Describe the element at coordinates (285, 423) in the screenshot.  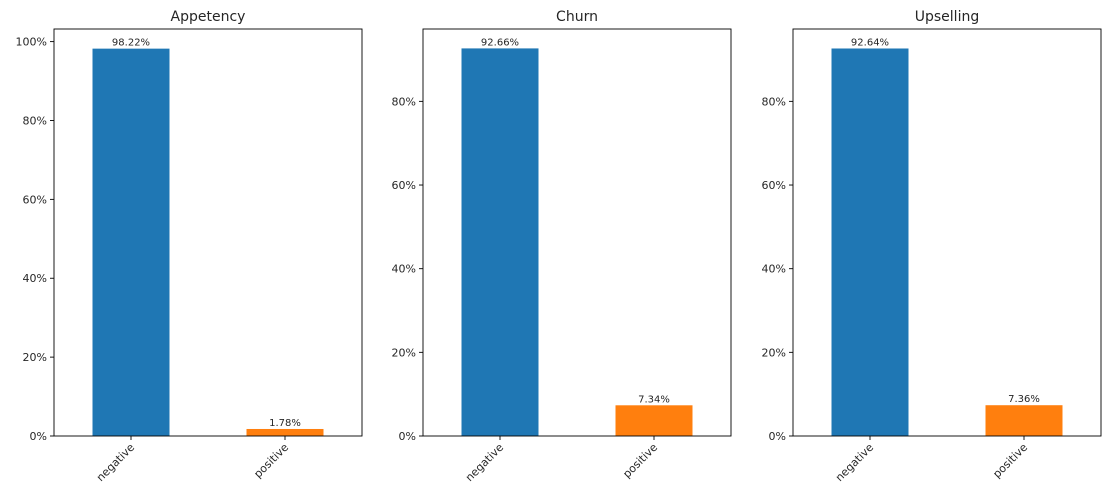
I see `bar-value-label: 1.78%` at that location.